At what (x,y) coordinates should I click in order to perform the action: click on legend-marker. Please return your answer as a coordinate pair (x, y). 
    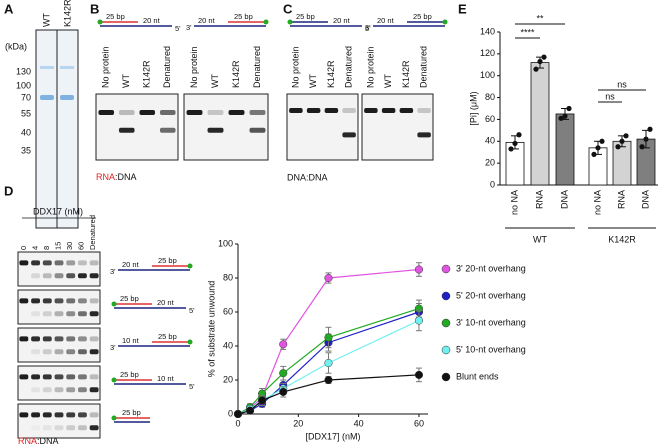
    Looking at the image, I should click on (446, 323).